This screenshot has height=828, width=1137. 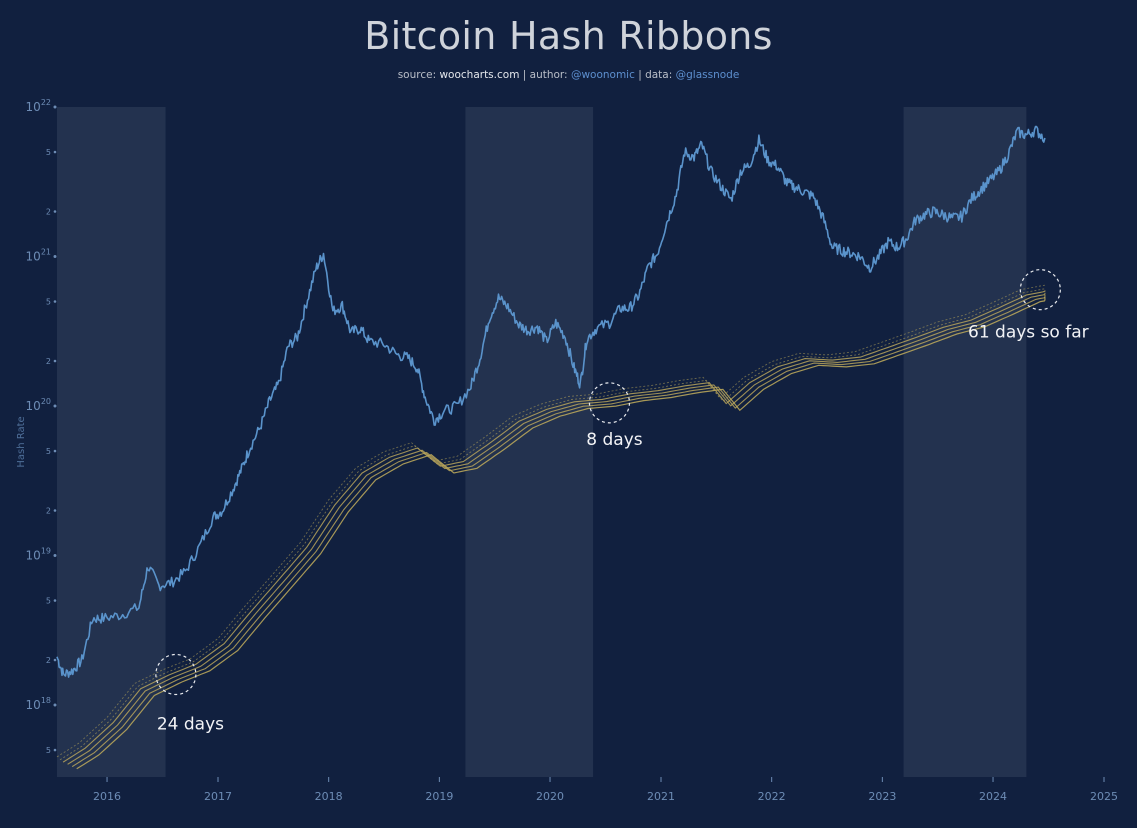 I want to click on source-label: source:, so click(x=418, y=75).